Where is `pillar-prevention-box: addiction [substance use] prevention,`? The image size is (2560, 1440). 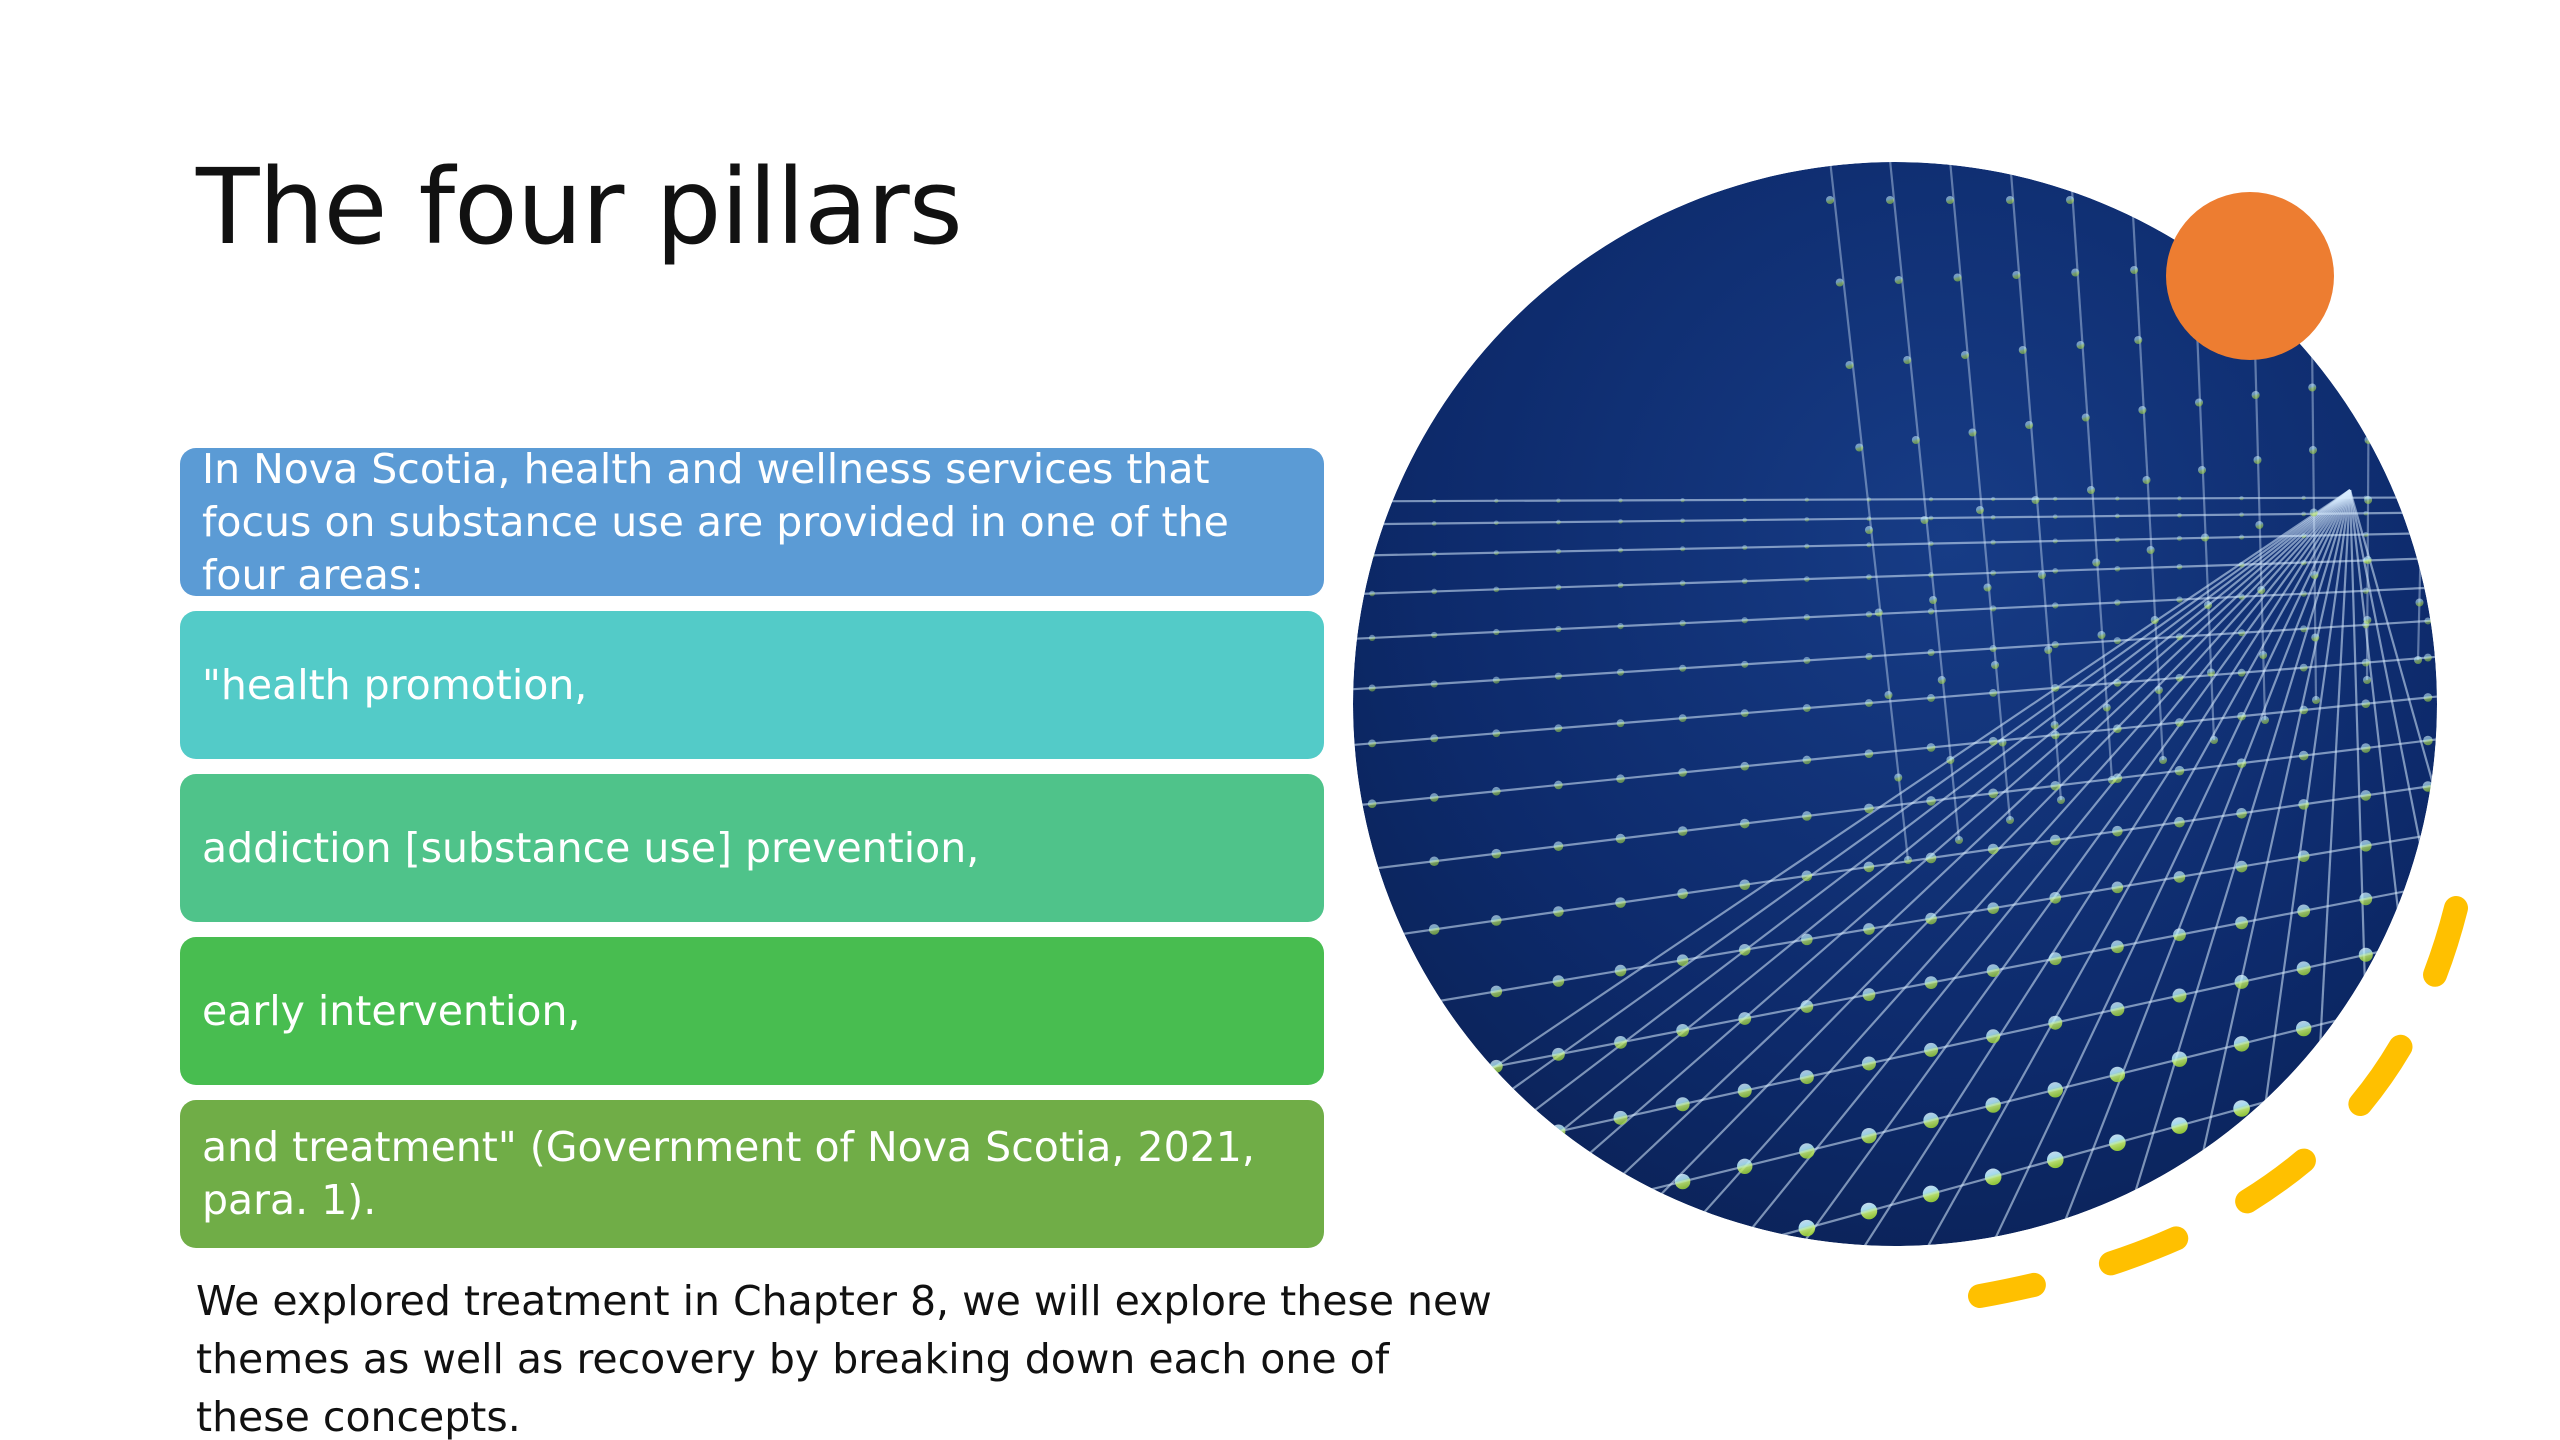
pillar-prevention-box: addiction [substance use] prevention, is located at coordinates (752, 848).